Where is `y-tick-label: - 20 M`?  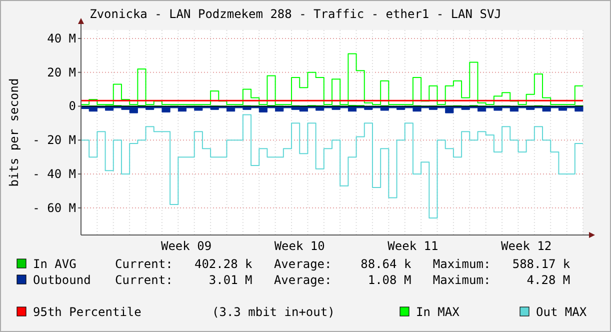
y-tick-label: - 20 M is located at coordinates (54, 140).